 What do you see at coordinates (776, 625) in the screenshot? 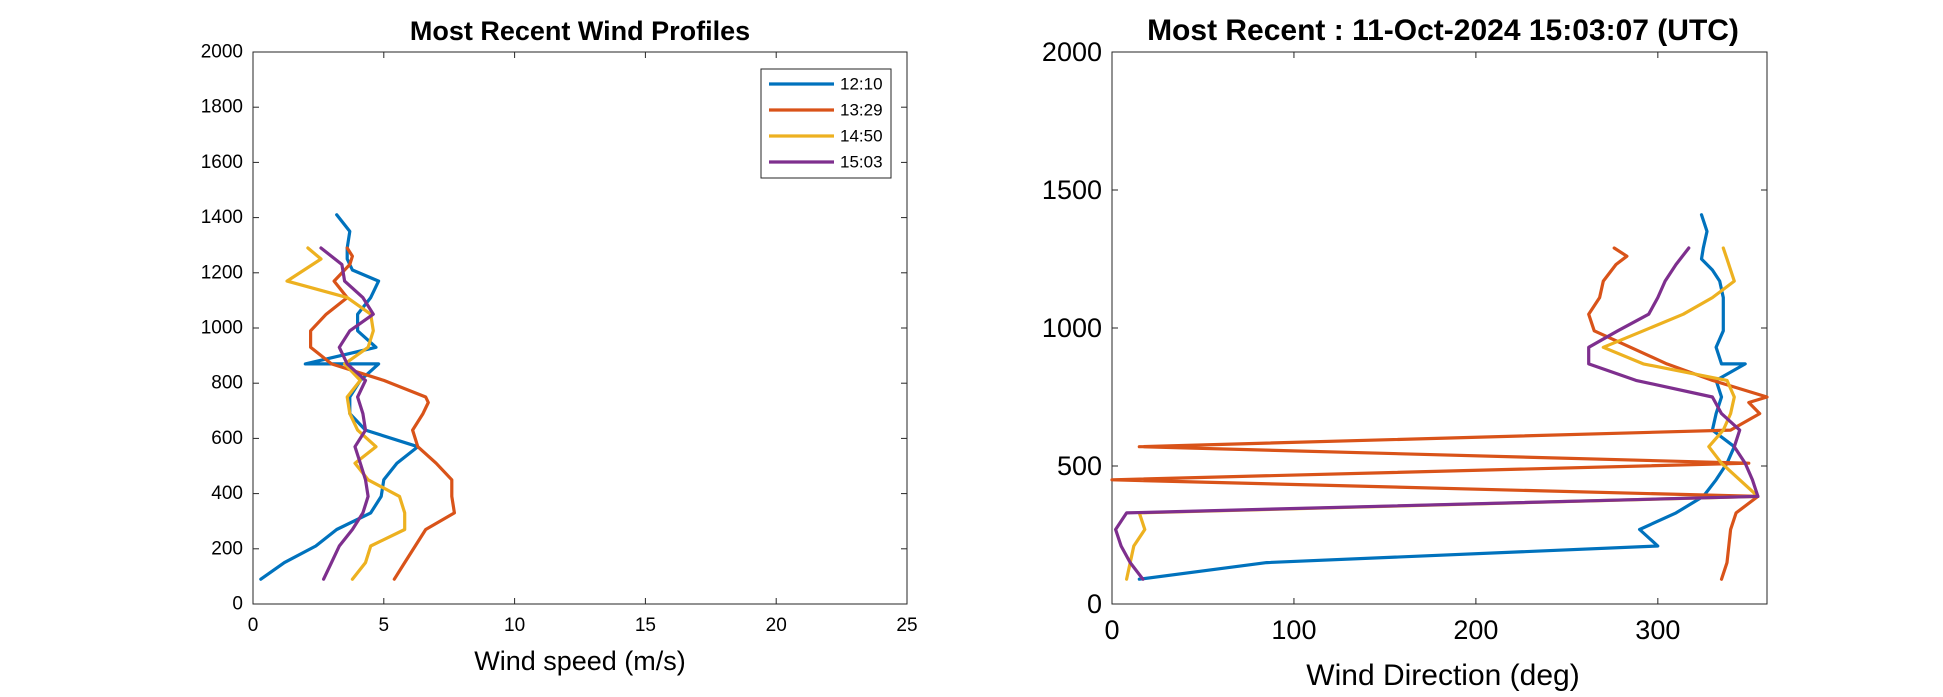
I see `x-tick-label: 20` at bounding box center [776, 625].